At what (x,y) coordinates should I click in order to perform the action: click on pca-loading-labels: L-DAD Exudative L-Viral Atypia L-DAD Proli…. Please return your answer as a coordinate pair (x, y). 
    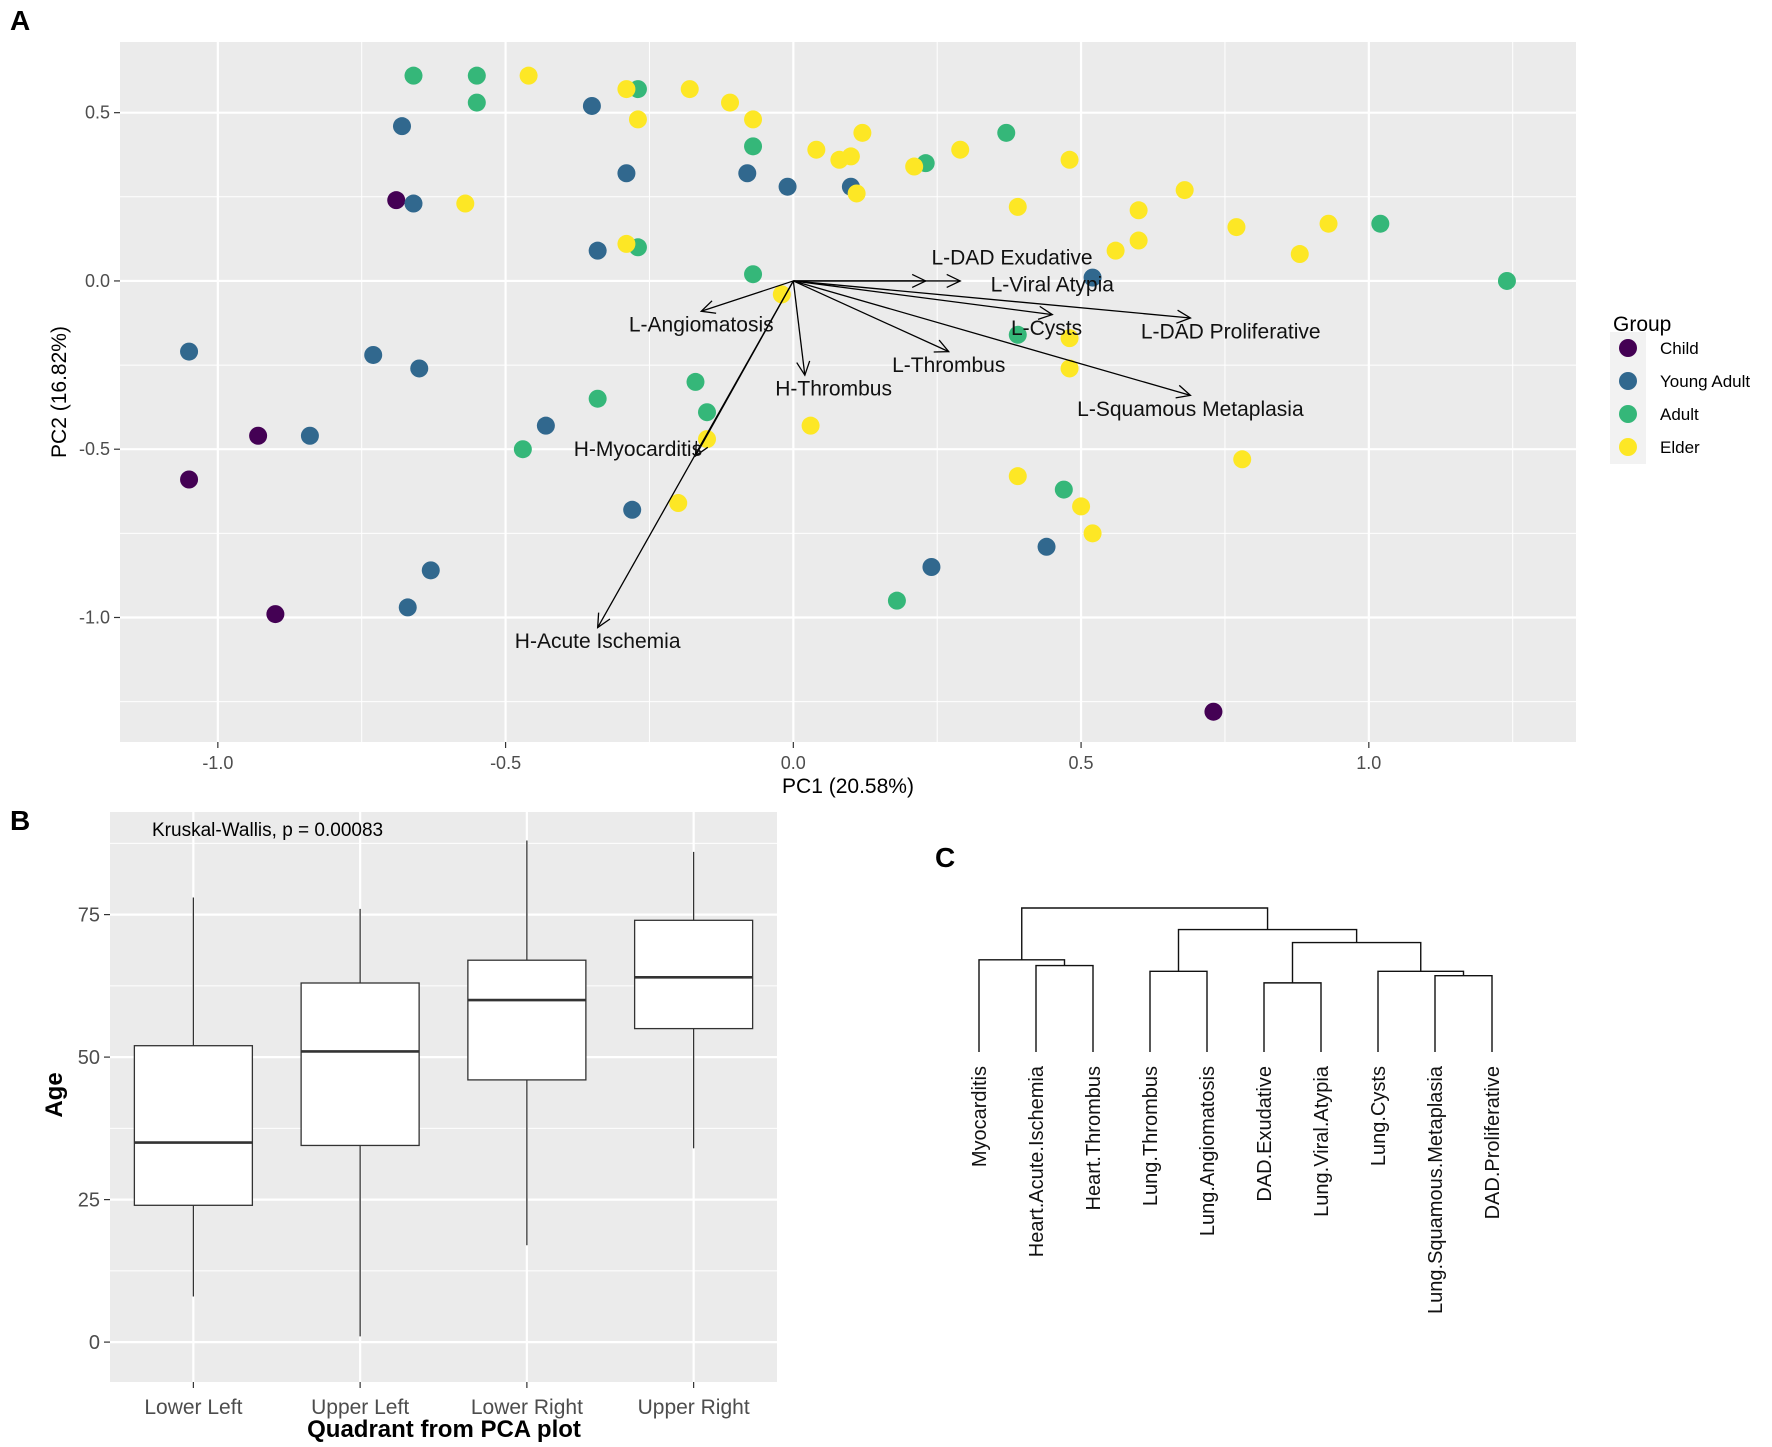
    Looking at the image, I should click on (918, 449).